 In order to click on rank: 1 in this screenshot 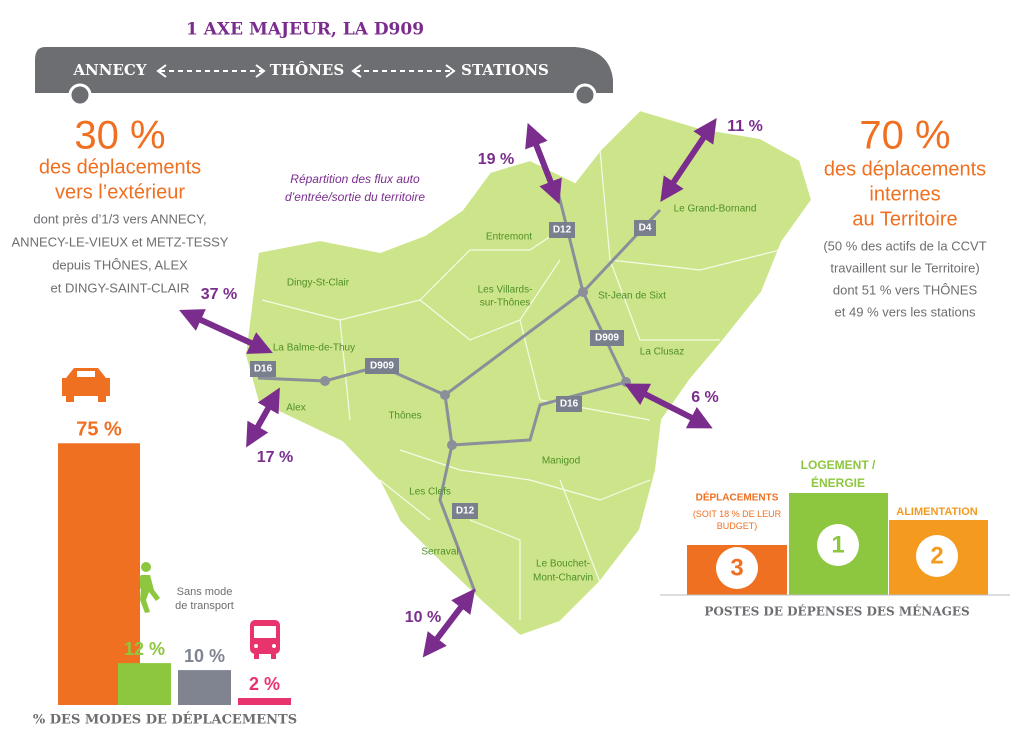, I will do `click(837, 544)`.